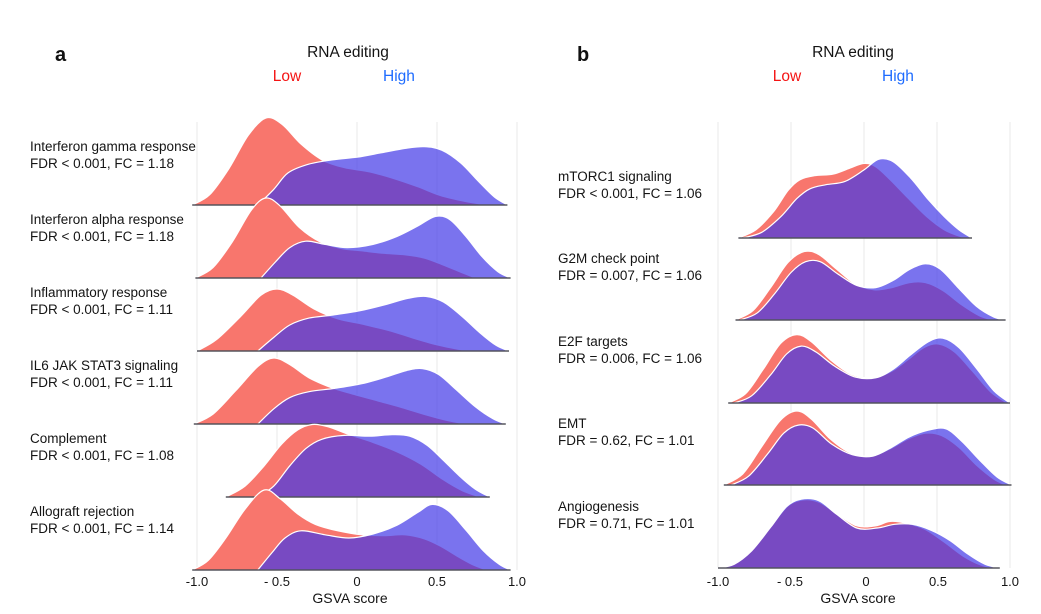  What do you see at coordinates (668, 432) in the screenshot?
I see `row-label: EMT FDR = 0.62, FC = 1.01` at bounding box center [668, 432].